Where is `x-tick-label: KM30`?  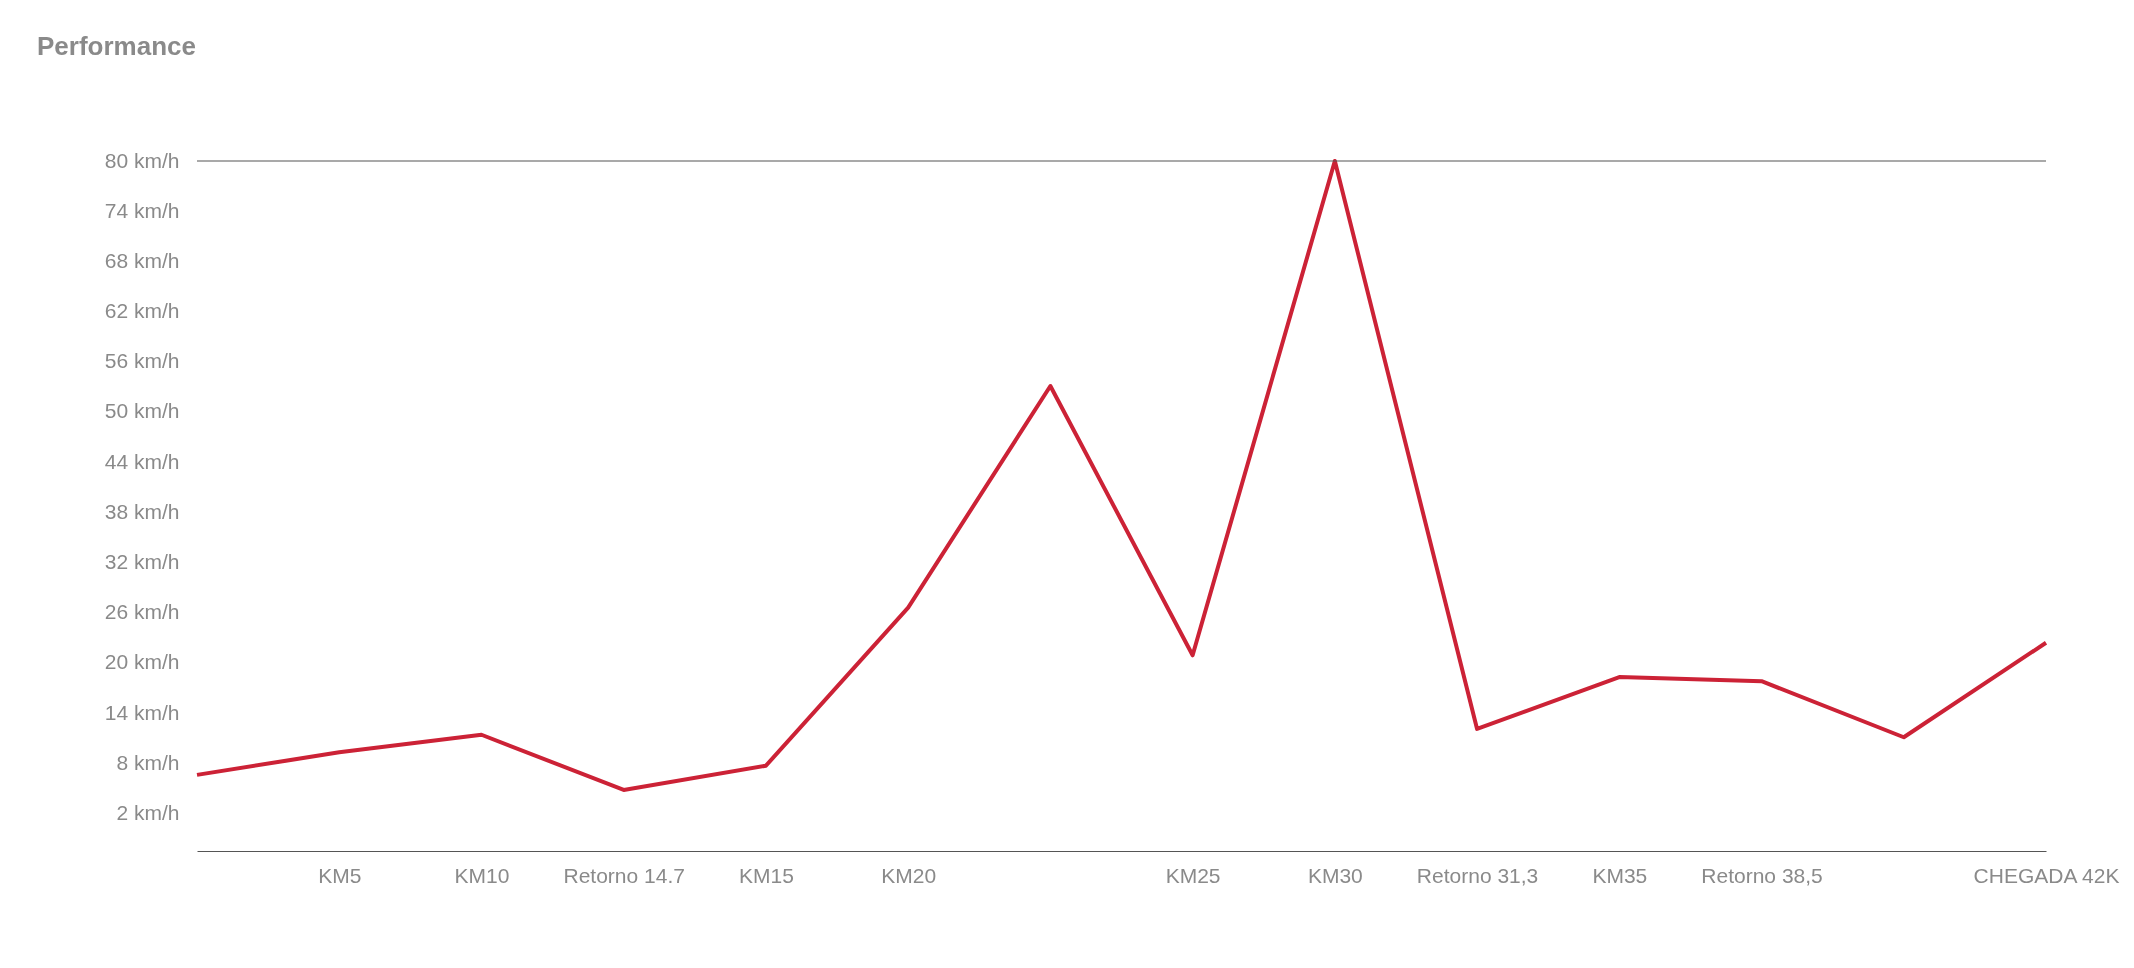
x-tick-label: KM30 is located at coordinates (1335, 875).